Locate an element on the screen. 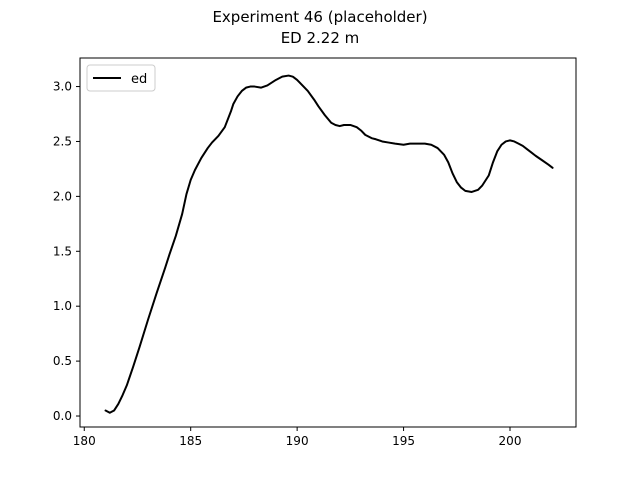 The image size is (640, 480). y-tick-label: 2.0 is located at coordinates (62, 196).